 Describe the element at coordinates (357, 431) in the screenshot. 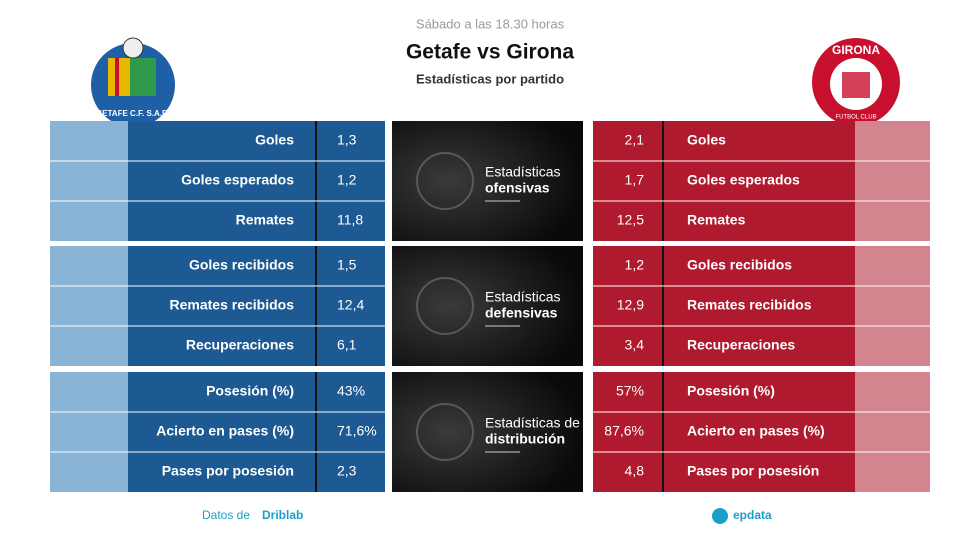

I see `home-value: 71,6%` at that location.